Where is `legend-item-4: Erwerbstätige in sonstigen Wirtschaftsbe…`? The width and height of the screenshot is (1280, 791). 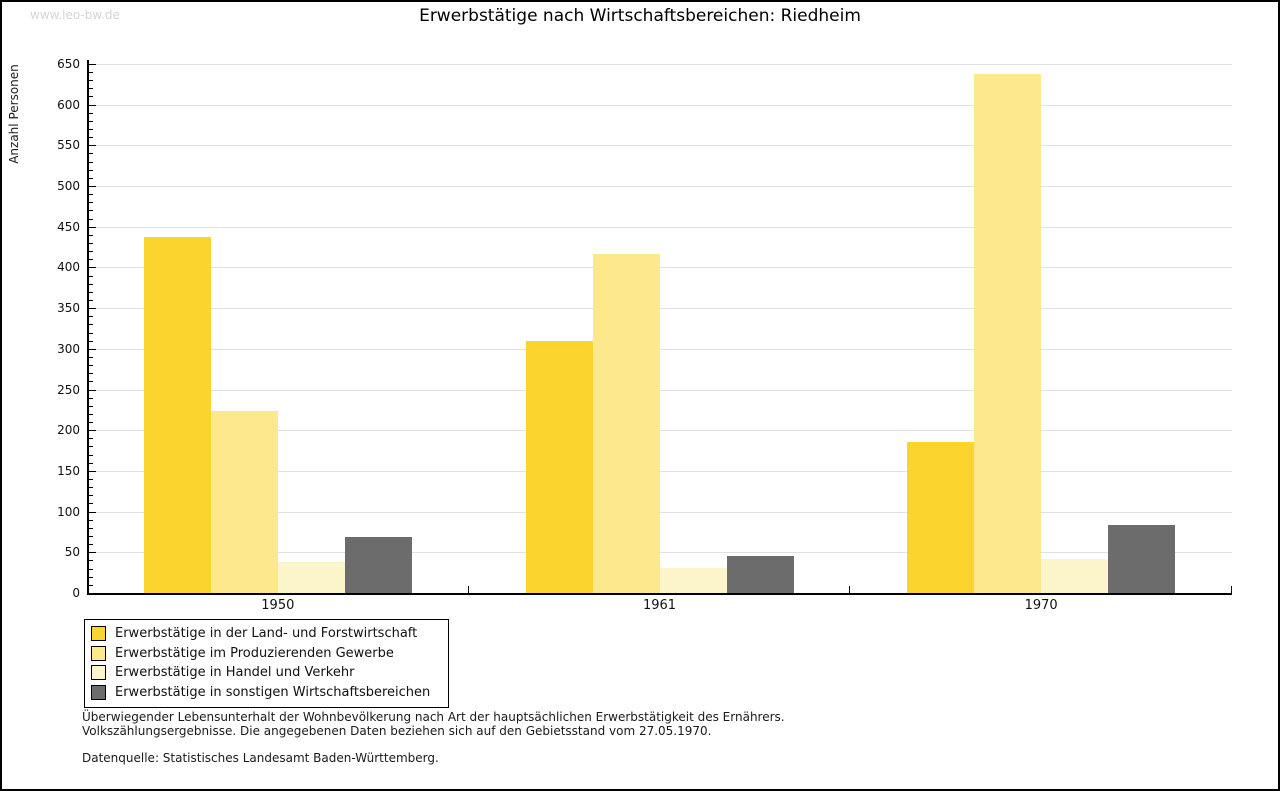
legend-item-4: Erwerbstätige in sonstigen Wirtschaftsbe… is located at coordinates (266, 693).